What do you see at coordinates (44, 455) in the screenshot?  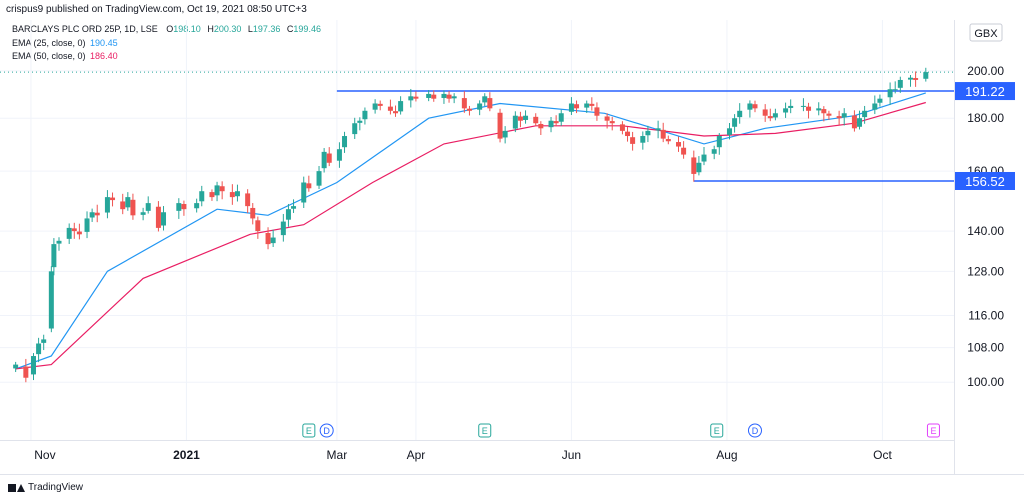 I see `x-tick-label: Nov` at bounding box center [44, 455].